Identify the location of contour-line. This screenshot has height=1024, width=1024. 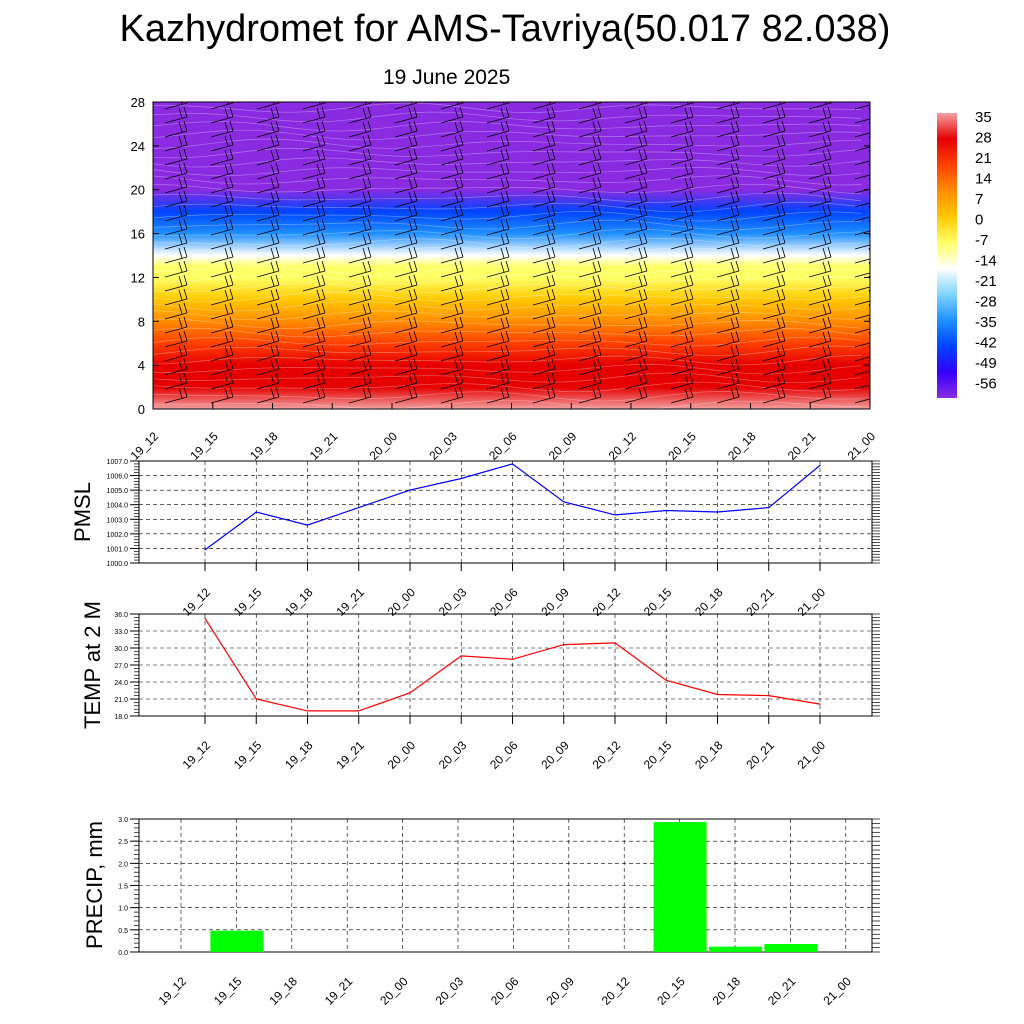
(507, 377).